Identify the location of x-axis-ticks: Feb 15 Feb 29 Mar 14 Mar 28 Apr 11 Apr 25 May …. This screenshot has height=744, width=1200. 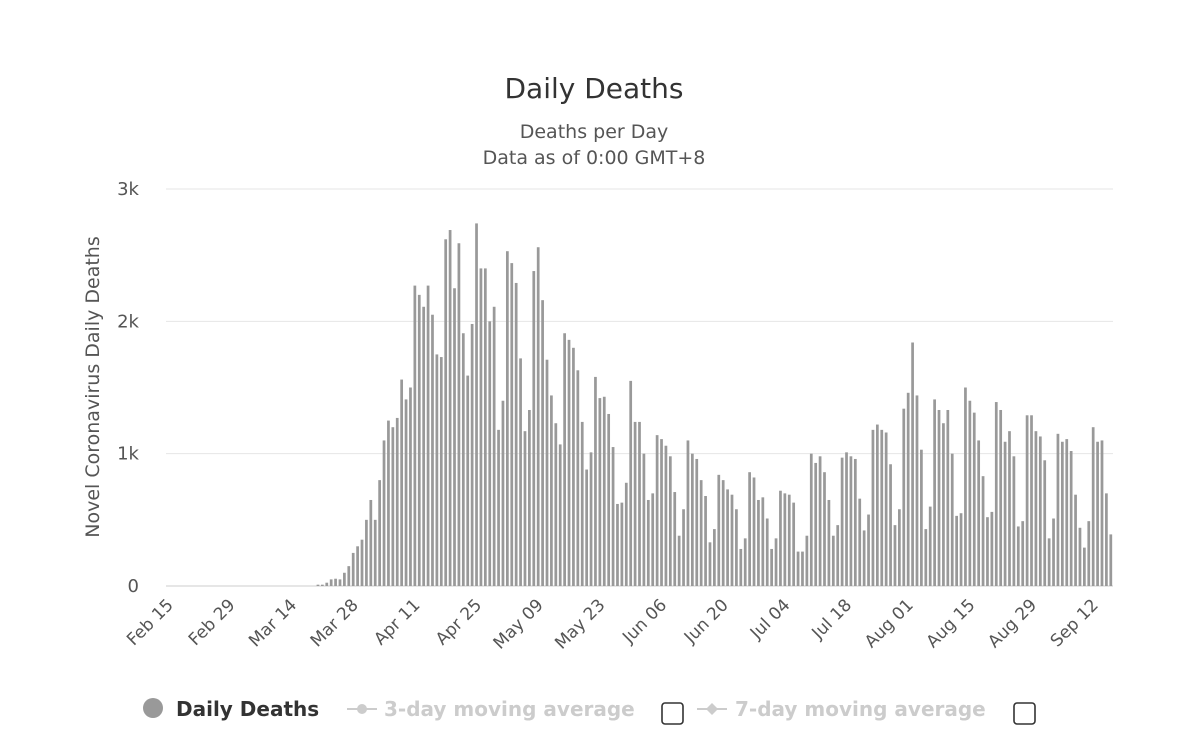
(613, 624).